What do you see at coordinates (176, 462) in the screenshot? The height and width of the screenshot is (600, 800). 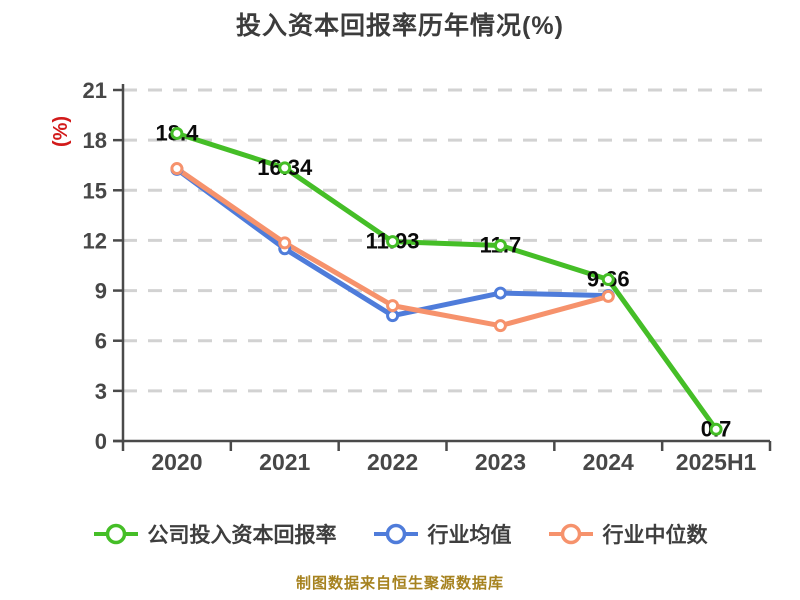 I see `x-axis-label: 2020` at bounding box center [176, 462].